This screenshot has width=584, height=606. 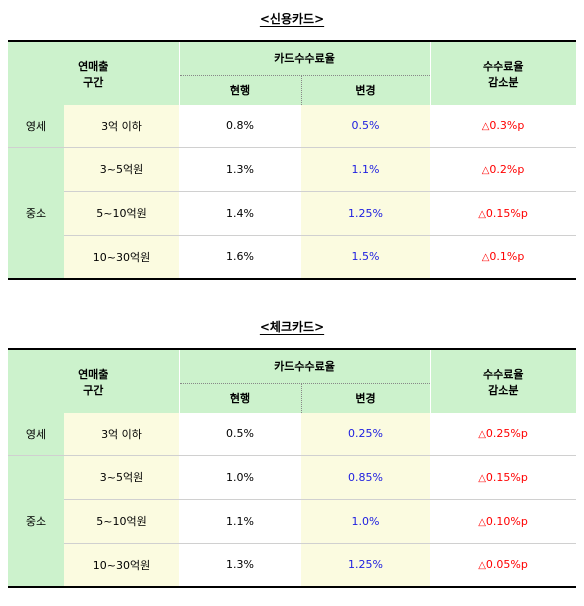 I want to click on table-row: 영세 3억 이하 0.5% 0.25% △0.25%p, so click(x=292, y=434).